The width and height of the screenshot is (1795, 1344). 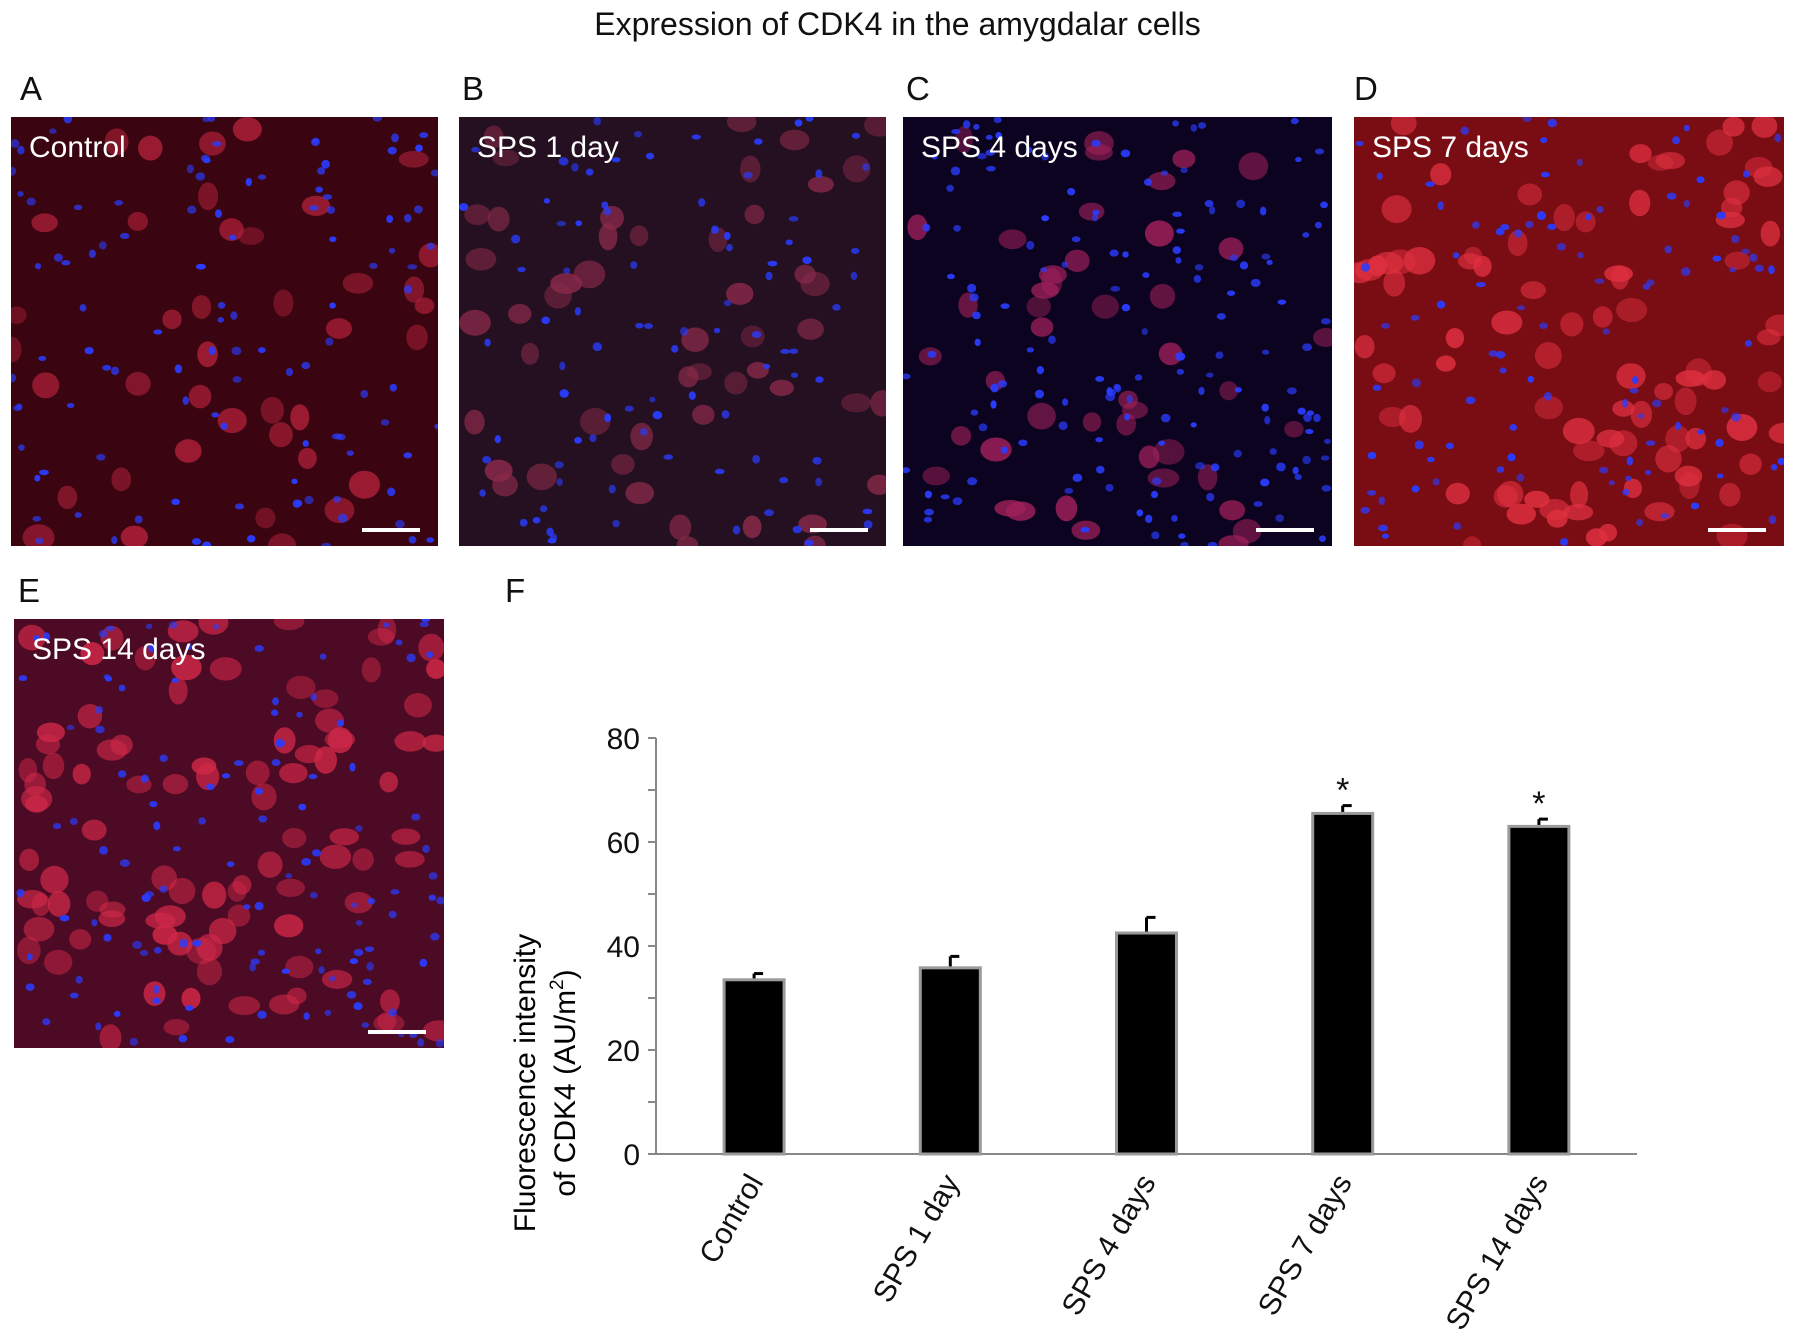 What do you see at coordinates (1117, 331) in the screenshot?
I see `micrograph-sps-4-days: SPS 4 days` at bounding box center [1117, 331].